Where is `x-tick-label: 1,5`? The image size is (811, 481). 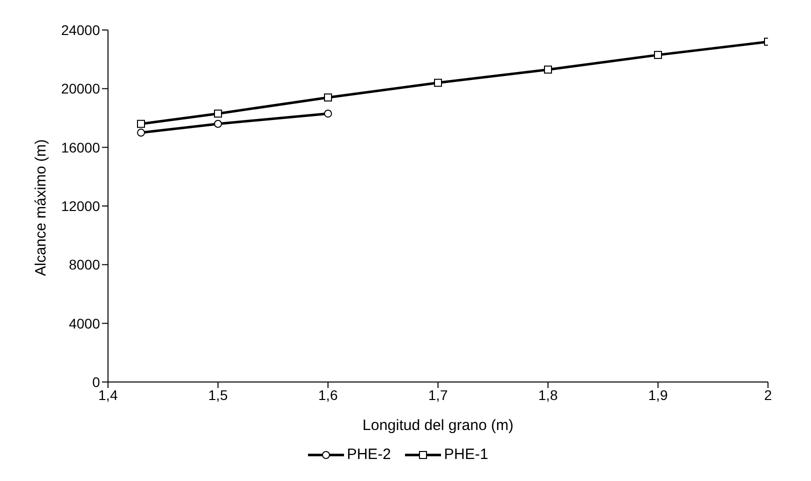
x-tick-label: 1,5 is located at coordinates (218, 394).